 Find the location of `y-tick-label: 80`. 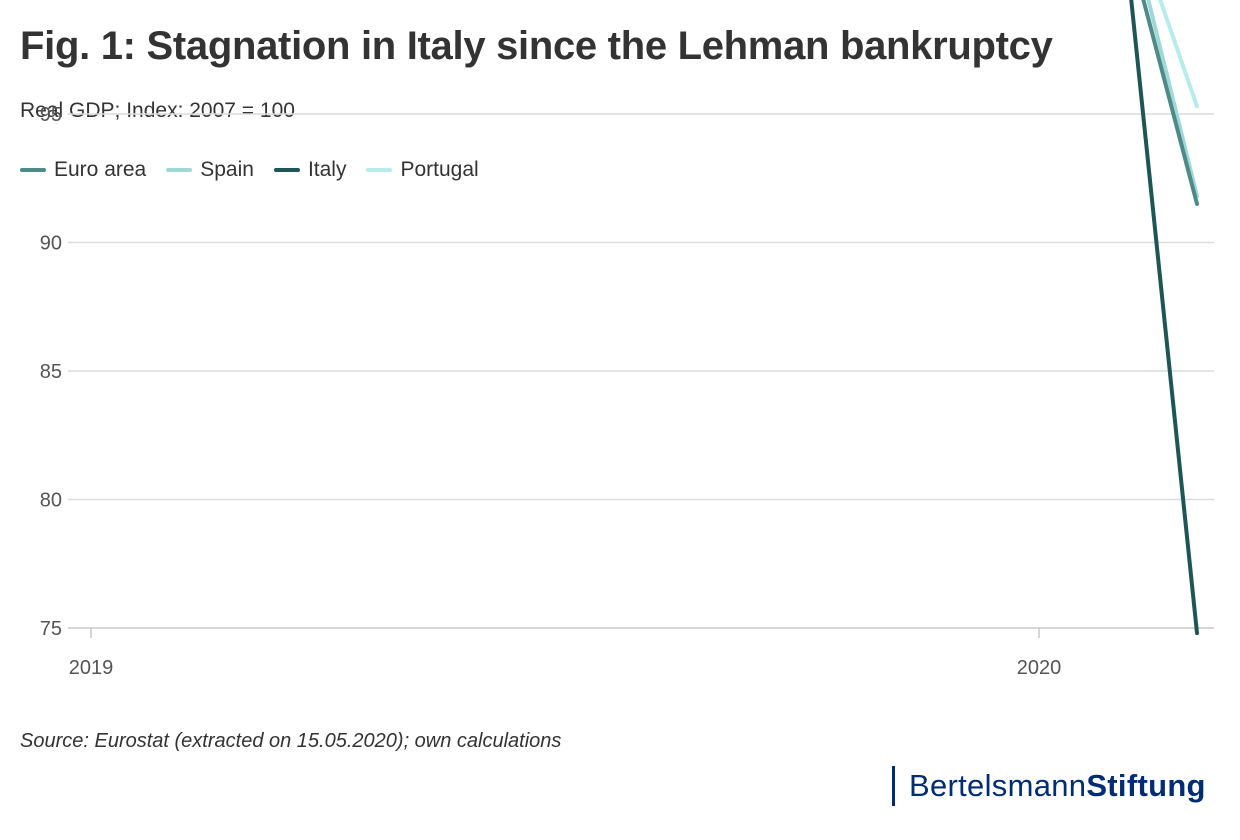

y-tick-label: 80 is located at coordinates (51, 501).